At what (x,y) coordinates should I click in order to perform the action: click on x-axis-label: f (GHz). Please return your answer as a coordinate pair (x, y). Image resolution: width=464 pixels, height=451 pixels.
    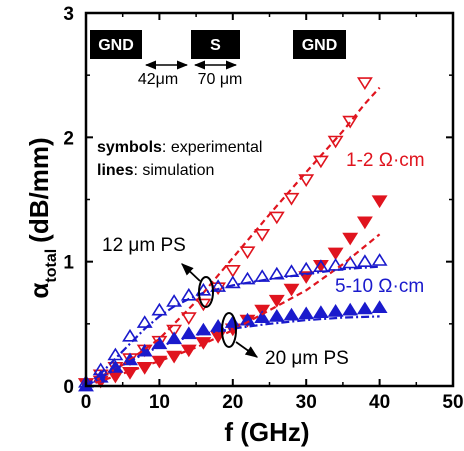
    Looking at the image, I should click on (266, 432).